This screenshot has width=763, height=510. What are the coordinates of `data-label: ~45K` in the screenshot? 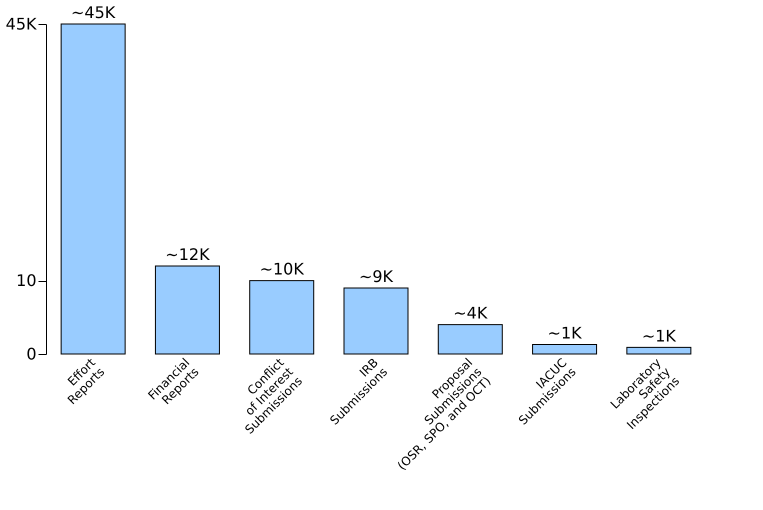 It's located at (93, 12).